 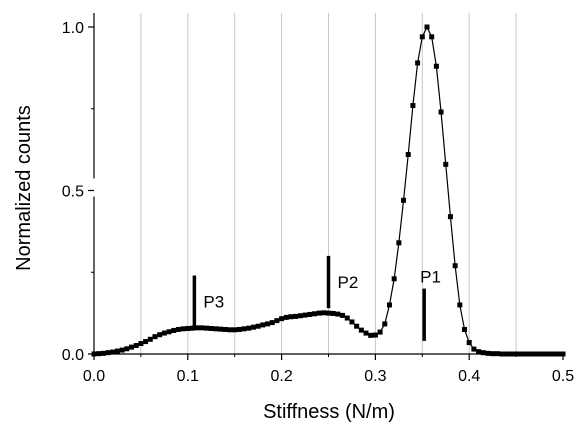 What do you see at coordinates (430, 277) in the screenshot?
I see `peak-label: P1` at bounding box center [430, 277].